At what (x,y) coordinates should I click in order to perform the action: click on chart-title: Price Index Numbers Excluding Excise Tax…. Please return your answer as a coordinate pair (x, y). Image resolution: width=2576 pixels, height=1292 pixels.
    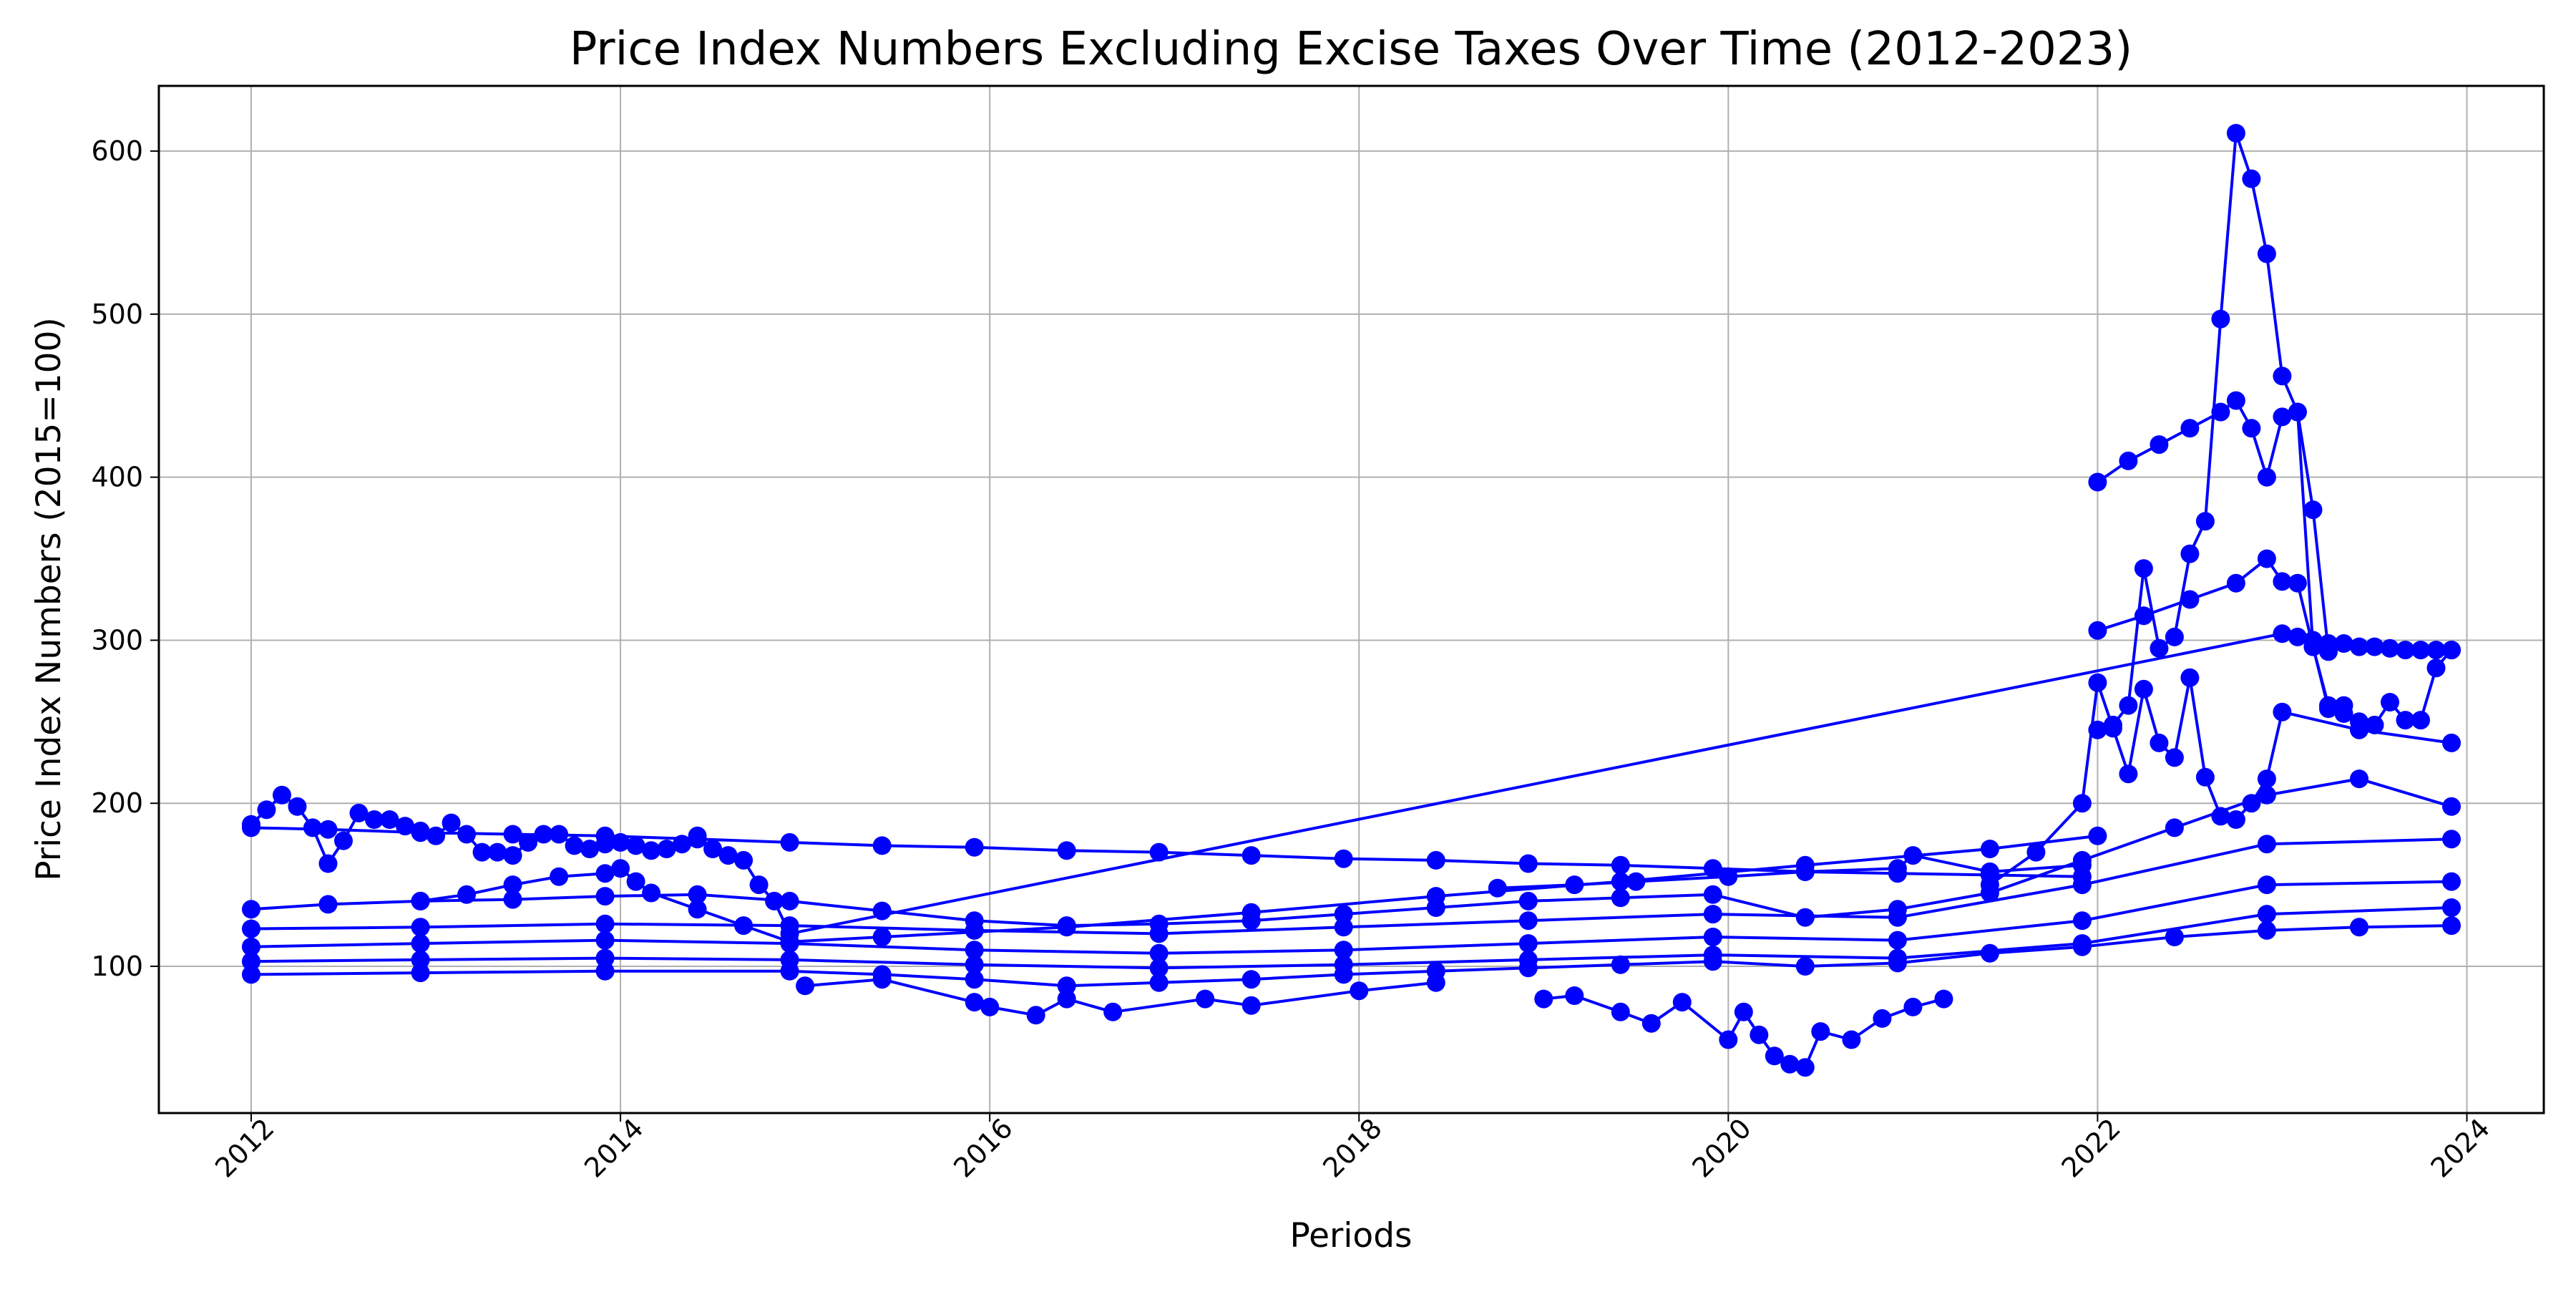
    Looking at the image, I should click on (1351, 49).